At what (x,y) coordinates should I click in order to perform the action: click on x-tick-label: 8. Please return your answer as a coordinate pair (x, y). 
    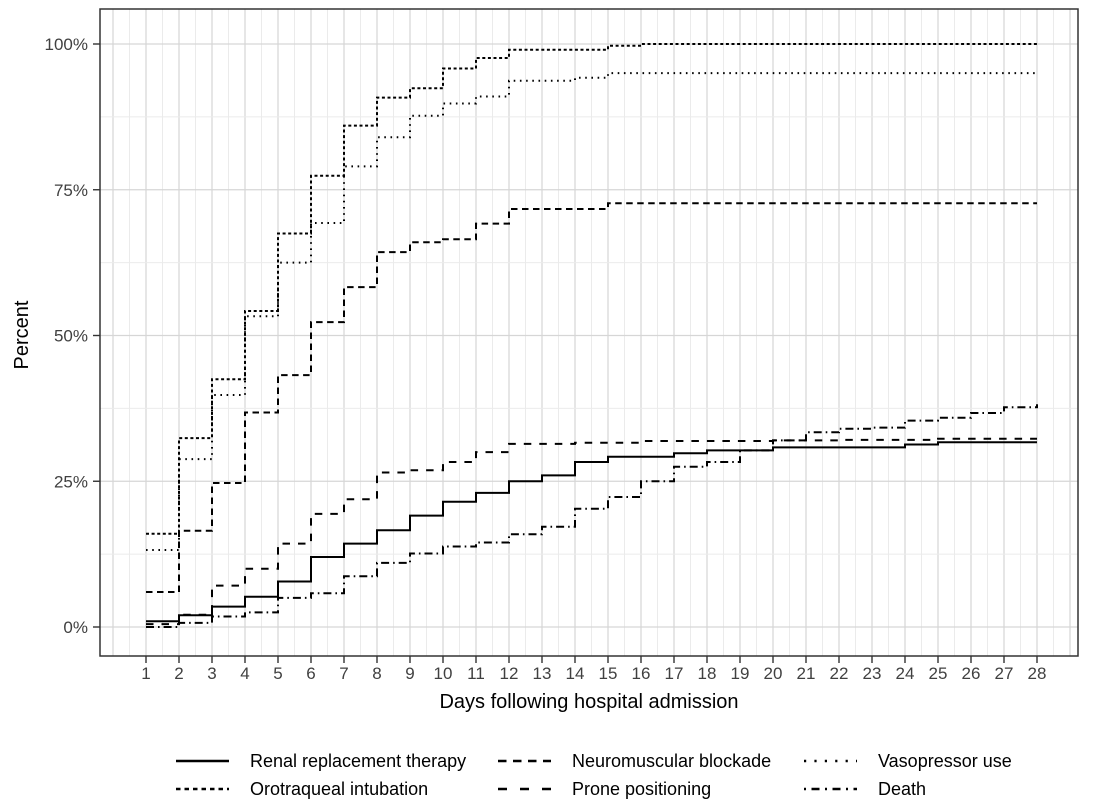
    Looking at the image, I should click on (376, 673).